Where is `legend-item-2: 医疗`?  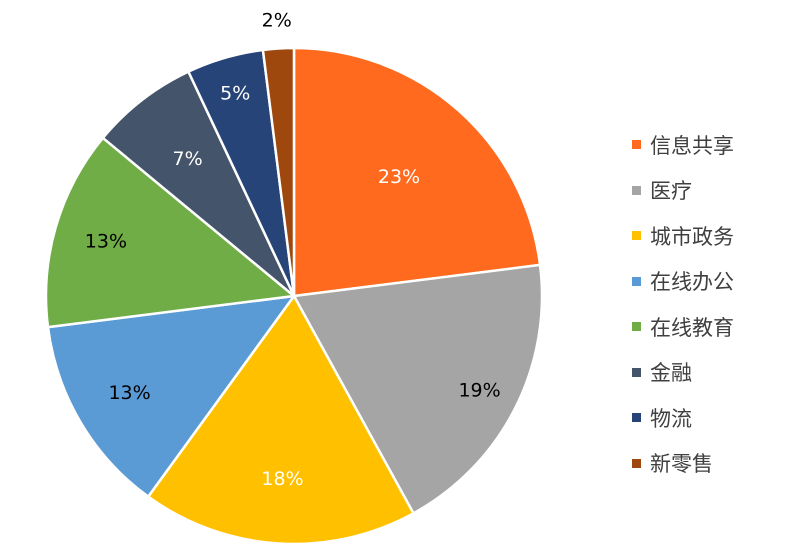 legend-item-2: 医疗 is located at coordinates (683, 191).